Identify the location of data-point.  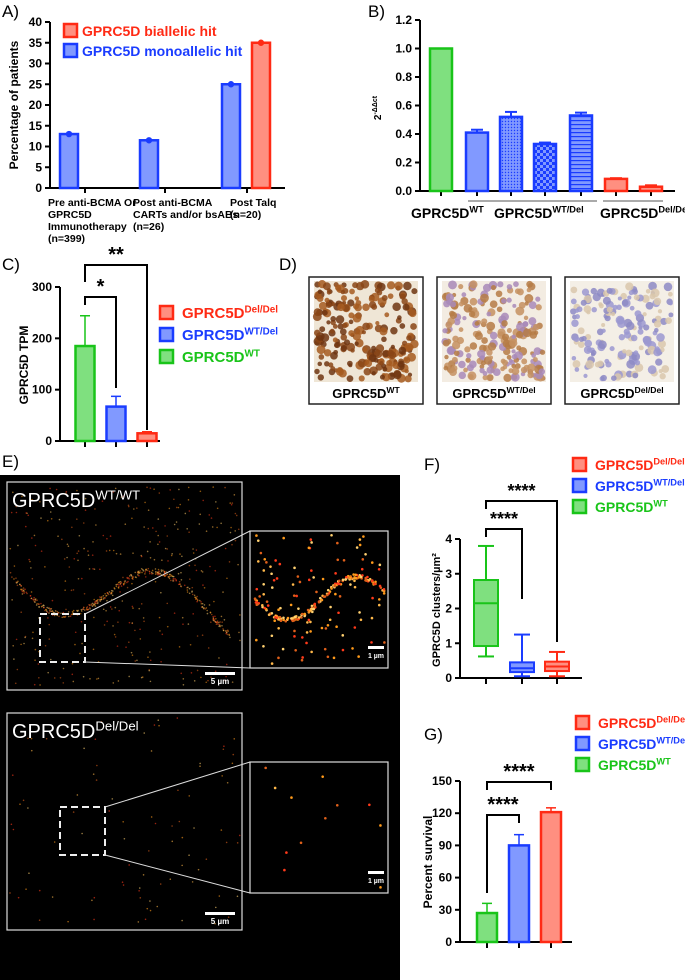
(231, 84).